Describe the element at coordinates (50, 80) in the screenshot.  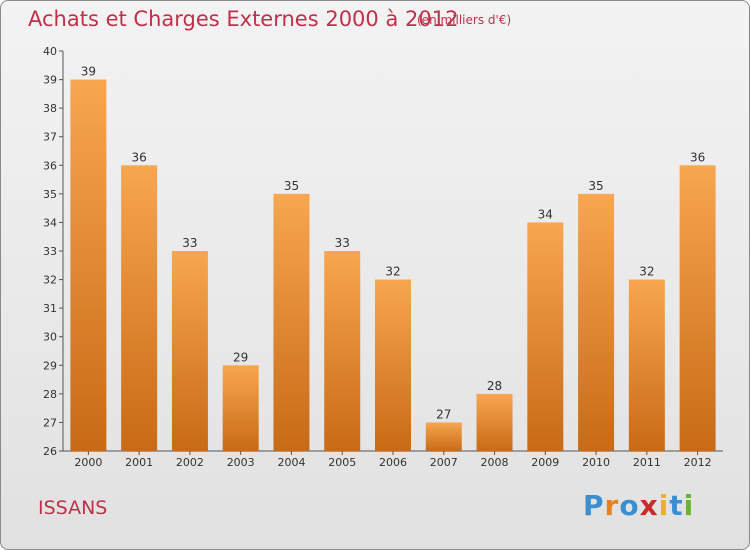
I see `y-tick-label: 39` at that location.